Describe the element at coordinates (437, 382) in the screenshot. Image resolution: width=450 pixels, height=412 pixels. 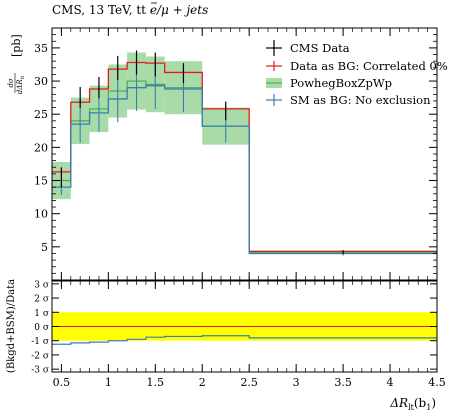
I see `xtick-label: 4.5` at that location.